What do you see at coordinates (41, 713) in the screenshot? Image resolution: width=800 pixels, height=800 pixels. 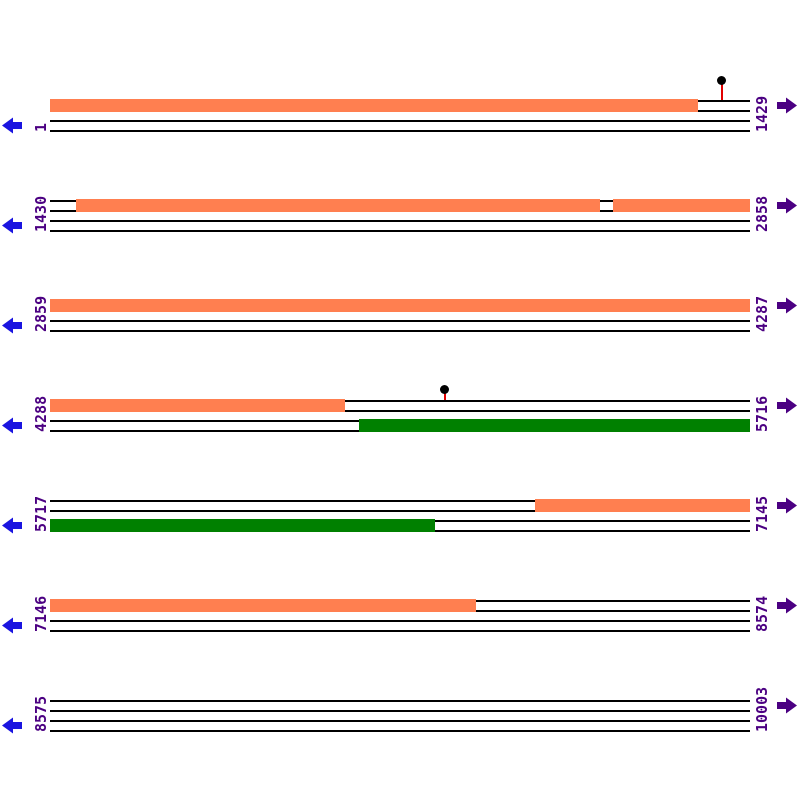 I see `row-start-position-label: 8575` at bounding box center [41, 713].